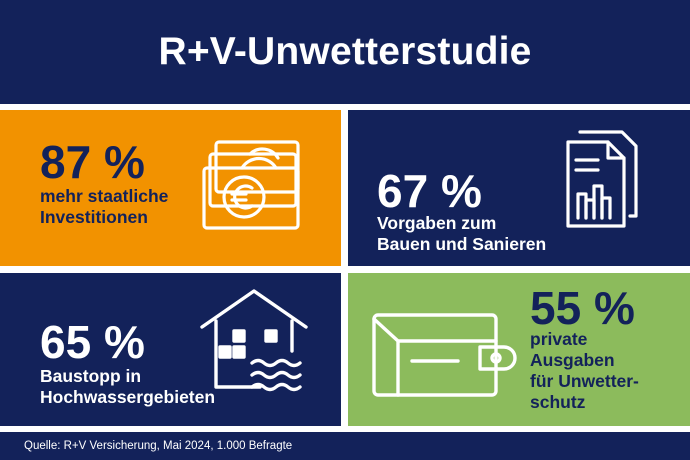 The height and width of the screenshot is (460, 690). What do you see at coordinates (584, 370) in the screenshot?
I see `tile-label: private Ausgaben für Unwetter- schutz` at bounding box center [584, 370].